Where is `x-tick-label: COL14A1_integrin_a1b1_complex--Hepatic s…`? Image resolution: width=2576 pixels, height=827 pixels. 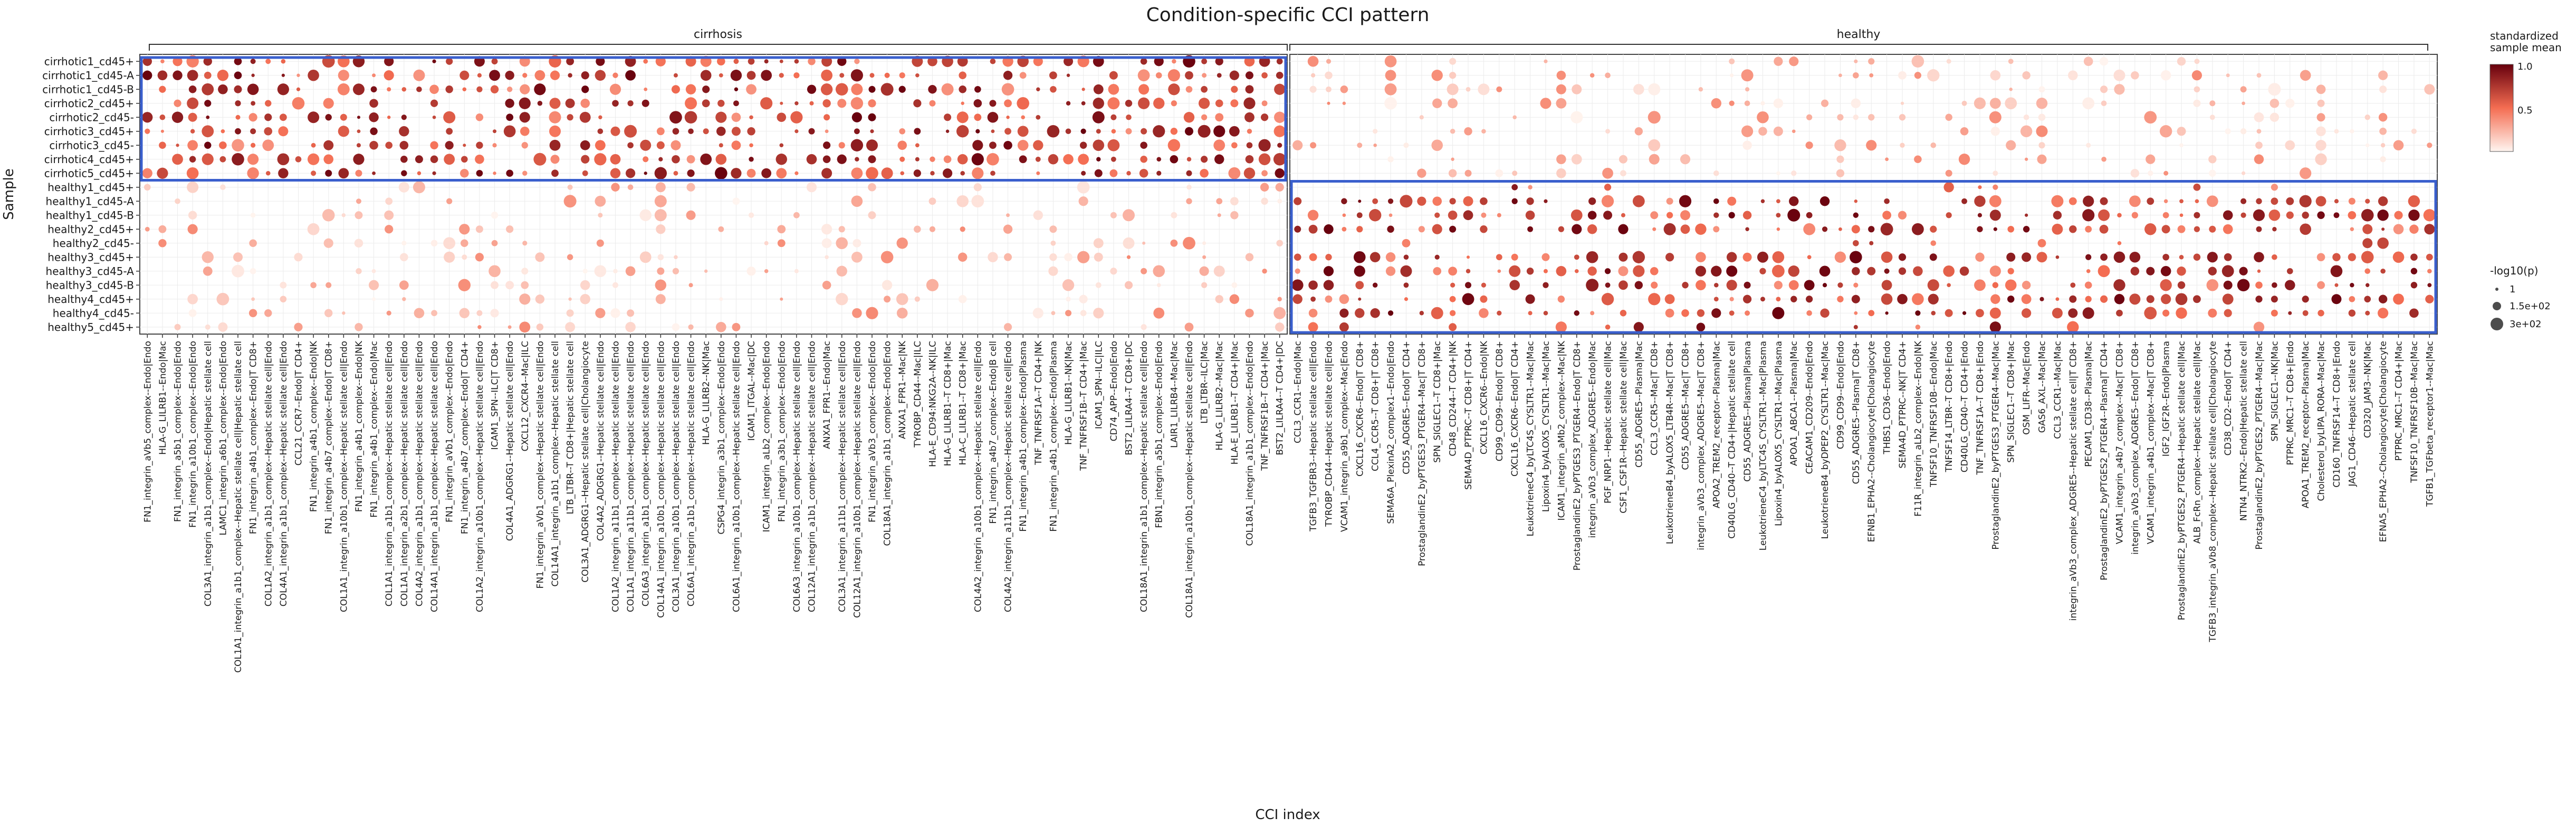
x-tick-label: COL14A1_integrin_a1b1_complex--Hepatic s… is located at coordinates (555, 464).